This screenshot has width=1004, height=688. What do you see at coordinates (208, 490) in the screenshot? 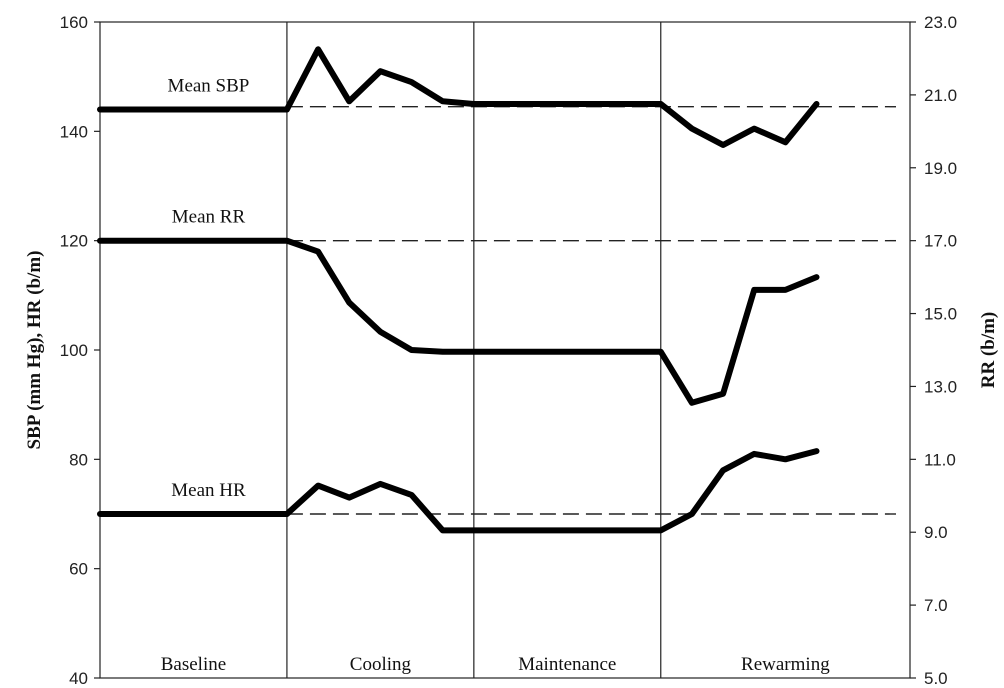
I see `series-name-label: Mean HR` at bounding box center [208, 490].